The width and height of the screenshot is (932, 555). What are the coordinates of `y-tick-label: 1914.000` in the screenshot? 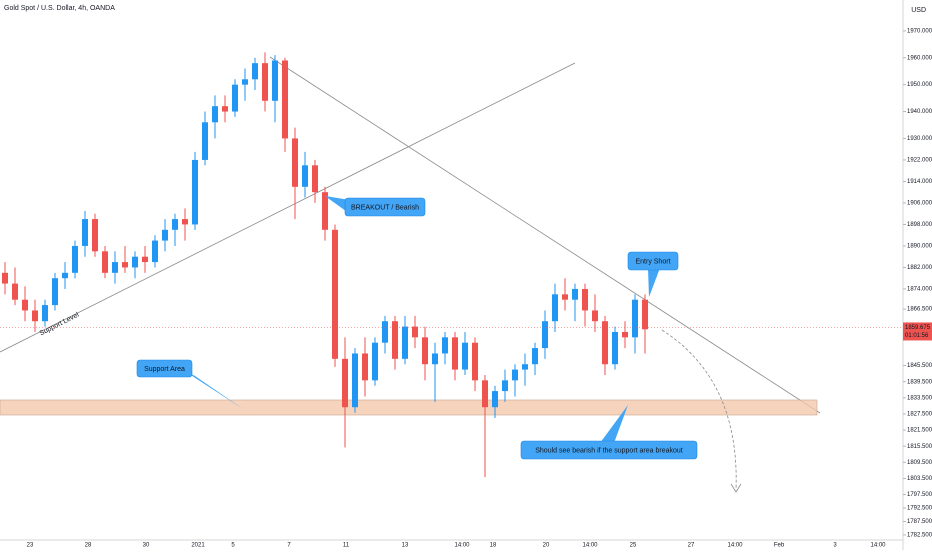 It's located at (919, 182).